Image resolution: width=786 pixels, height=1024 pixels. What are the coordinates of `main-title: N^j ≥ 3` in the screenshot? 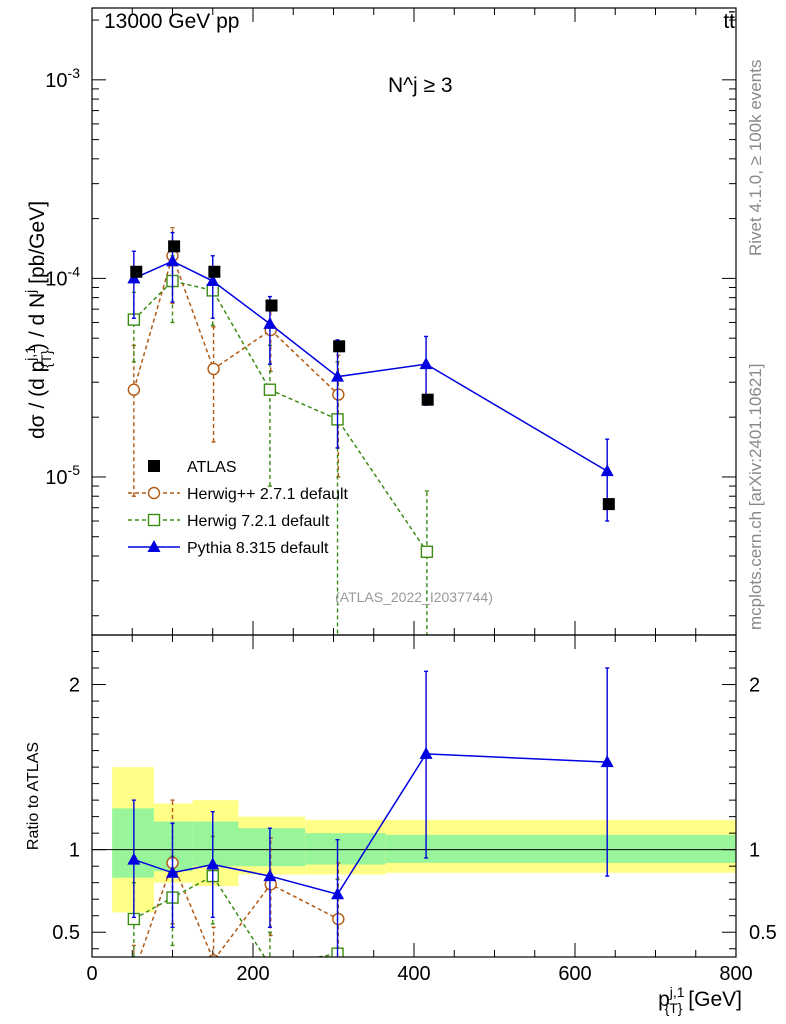 It's located at (420, 85).